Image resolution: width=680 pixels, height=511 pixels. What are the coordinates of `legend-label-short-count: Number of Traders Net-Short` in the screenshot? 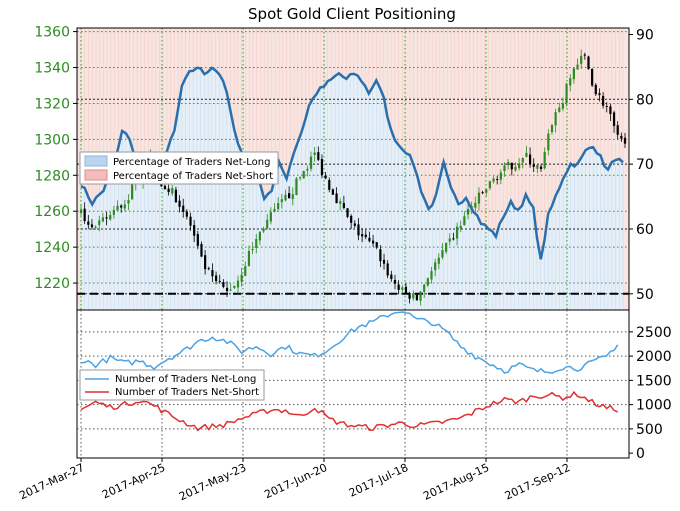 It's located at (187, 392).